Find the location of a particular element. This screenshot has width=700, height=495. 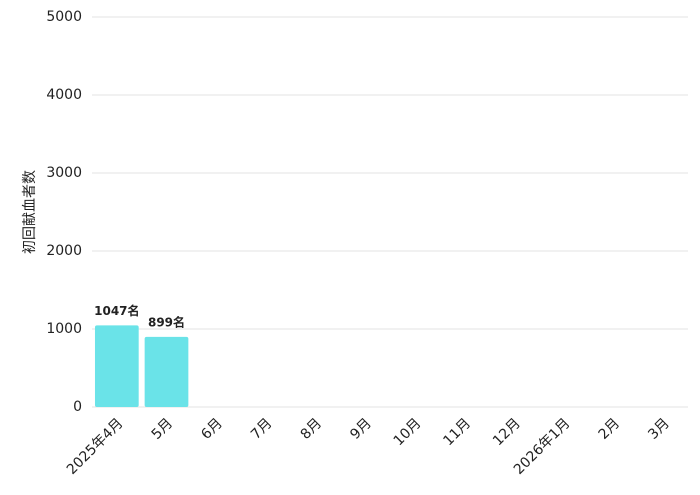

x-tick-label: 10月 is located at coordinates (408, 432).